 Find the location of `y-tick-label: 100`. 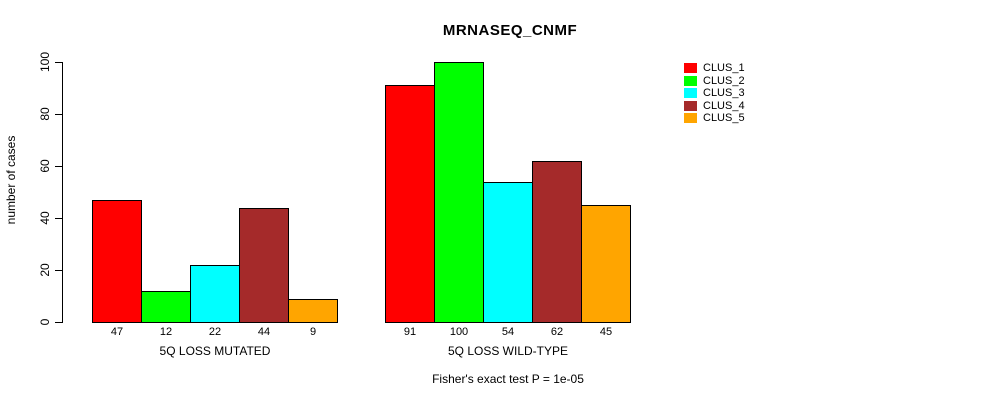

y-tick-label: 100 is located at coordinates (45, 62).